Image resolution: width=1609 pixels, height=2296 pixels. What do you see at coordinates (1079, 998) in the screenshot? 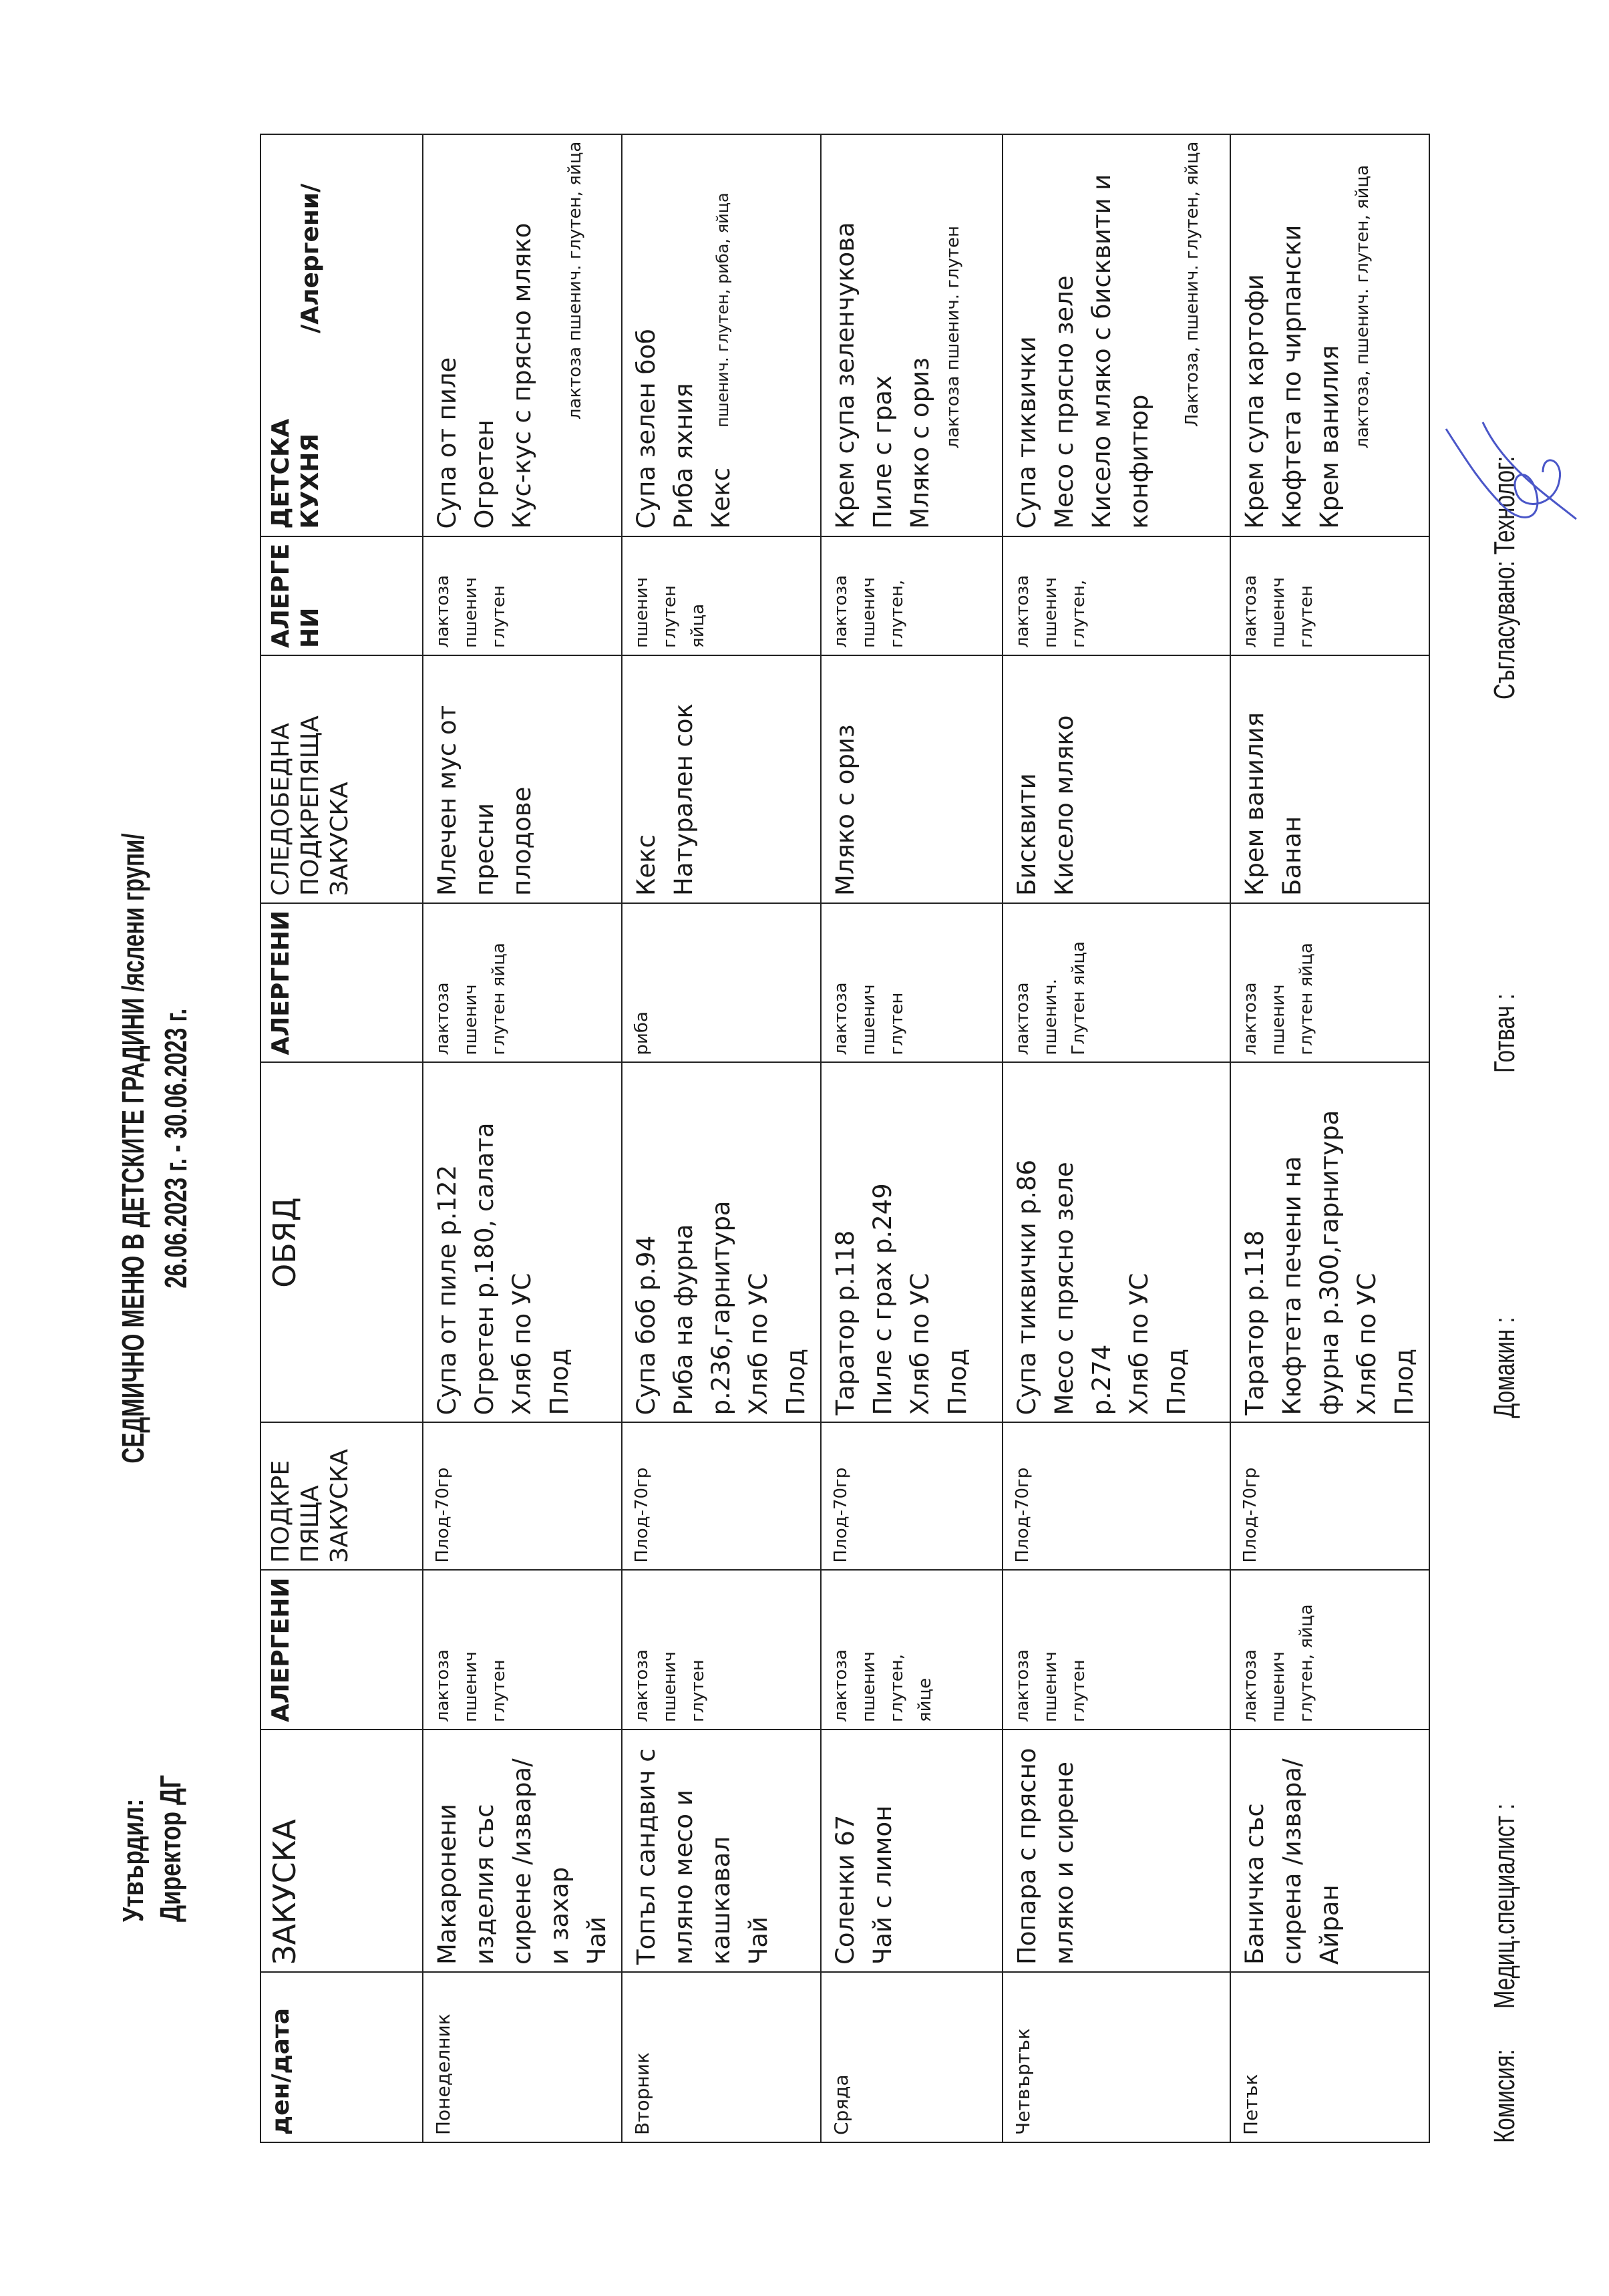
I see `cell-line: Глутен яйца` at bounding box center [1079, 998].